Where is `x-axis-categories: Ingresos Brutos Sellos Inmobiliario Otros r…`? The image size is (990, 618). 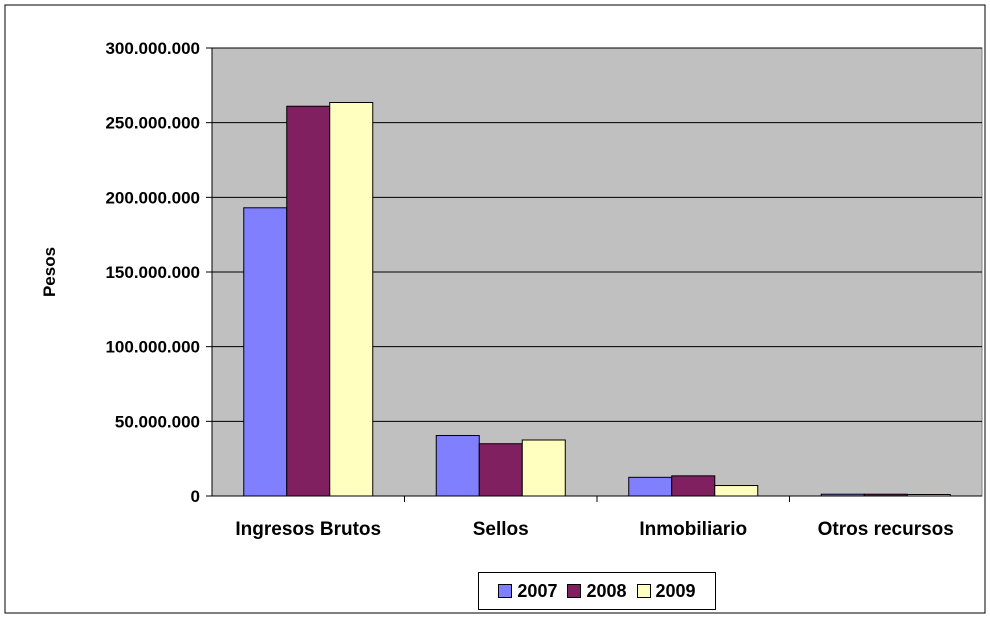 x-axis-categories: Ingresos Brutos Sellos Inmobiliario Otros r… is located at coordinates (594, 518).